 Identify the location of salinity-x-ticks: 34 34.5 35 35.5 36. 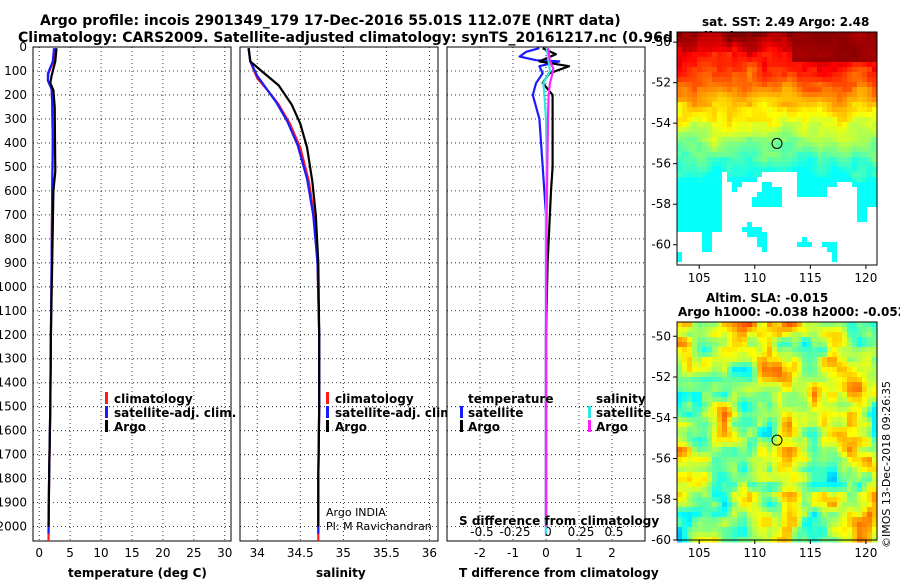
(343, 553).